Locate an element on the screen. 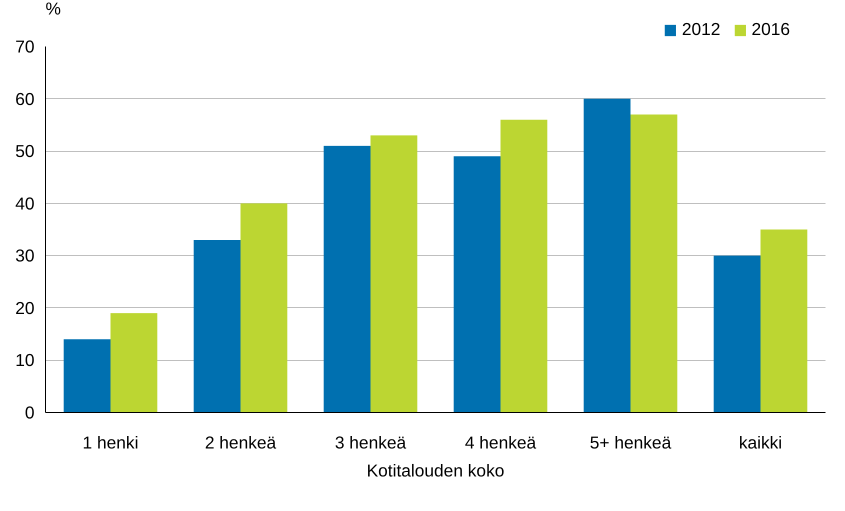 This screenshot has width=845, height=511. legend-label: 2016 is located at coordinates (770, 29).